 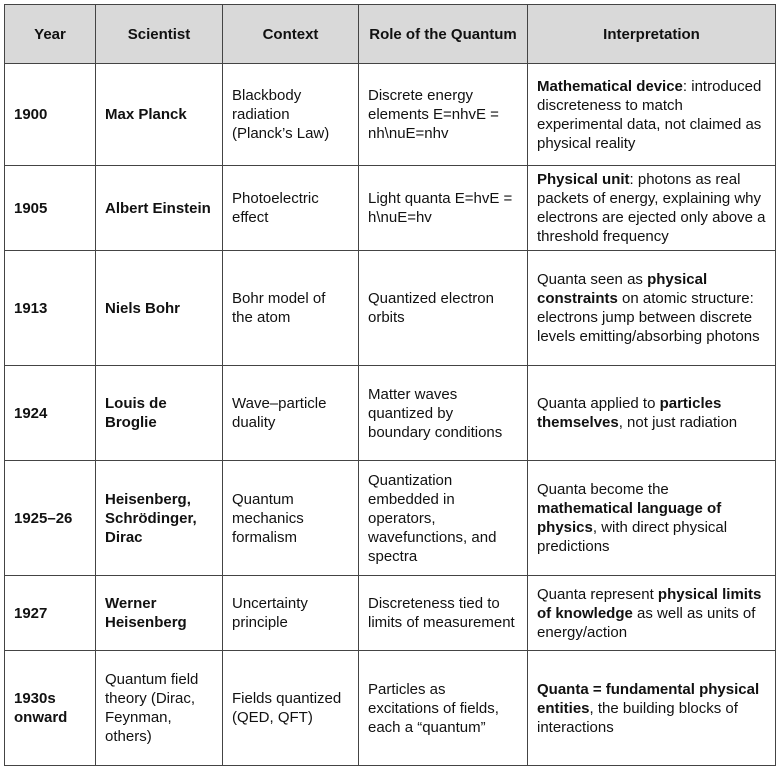 What do you see at coordinates (646, 622) in the screenshot?
I see `text: as well as units of energy/action` at bounding box center [646, 622].